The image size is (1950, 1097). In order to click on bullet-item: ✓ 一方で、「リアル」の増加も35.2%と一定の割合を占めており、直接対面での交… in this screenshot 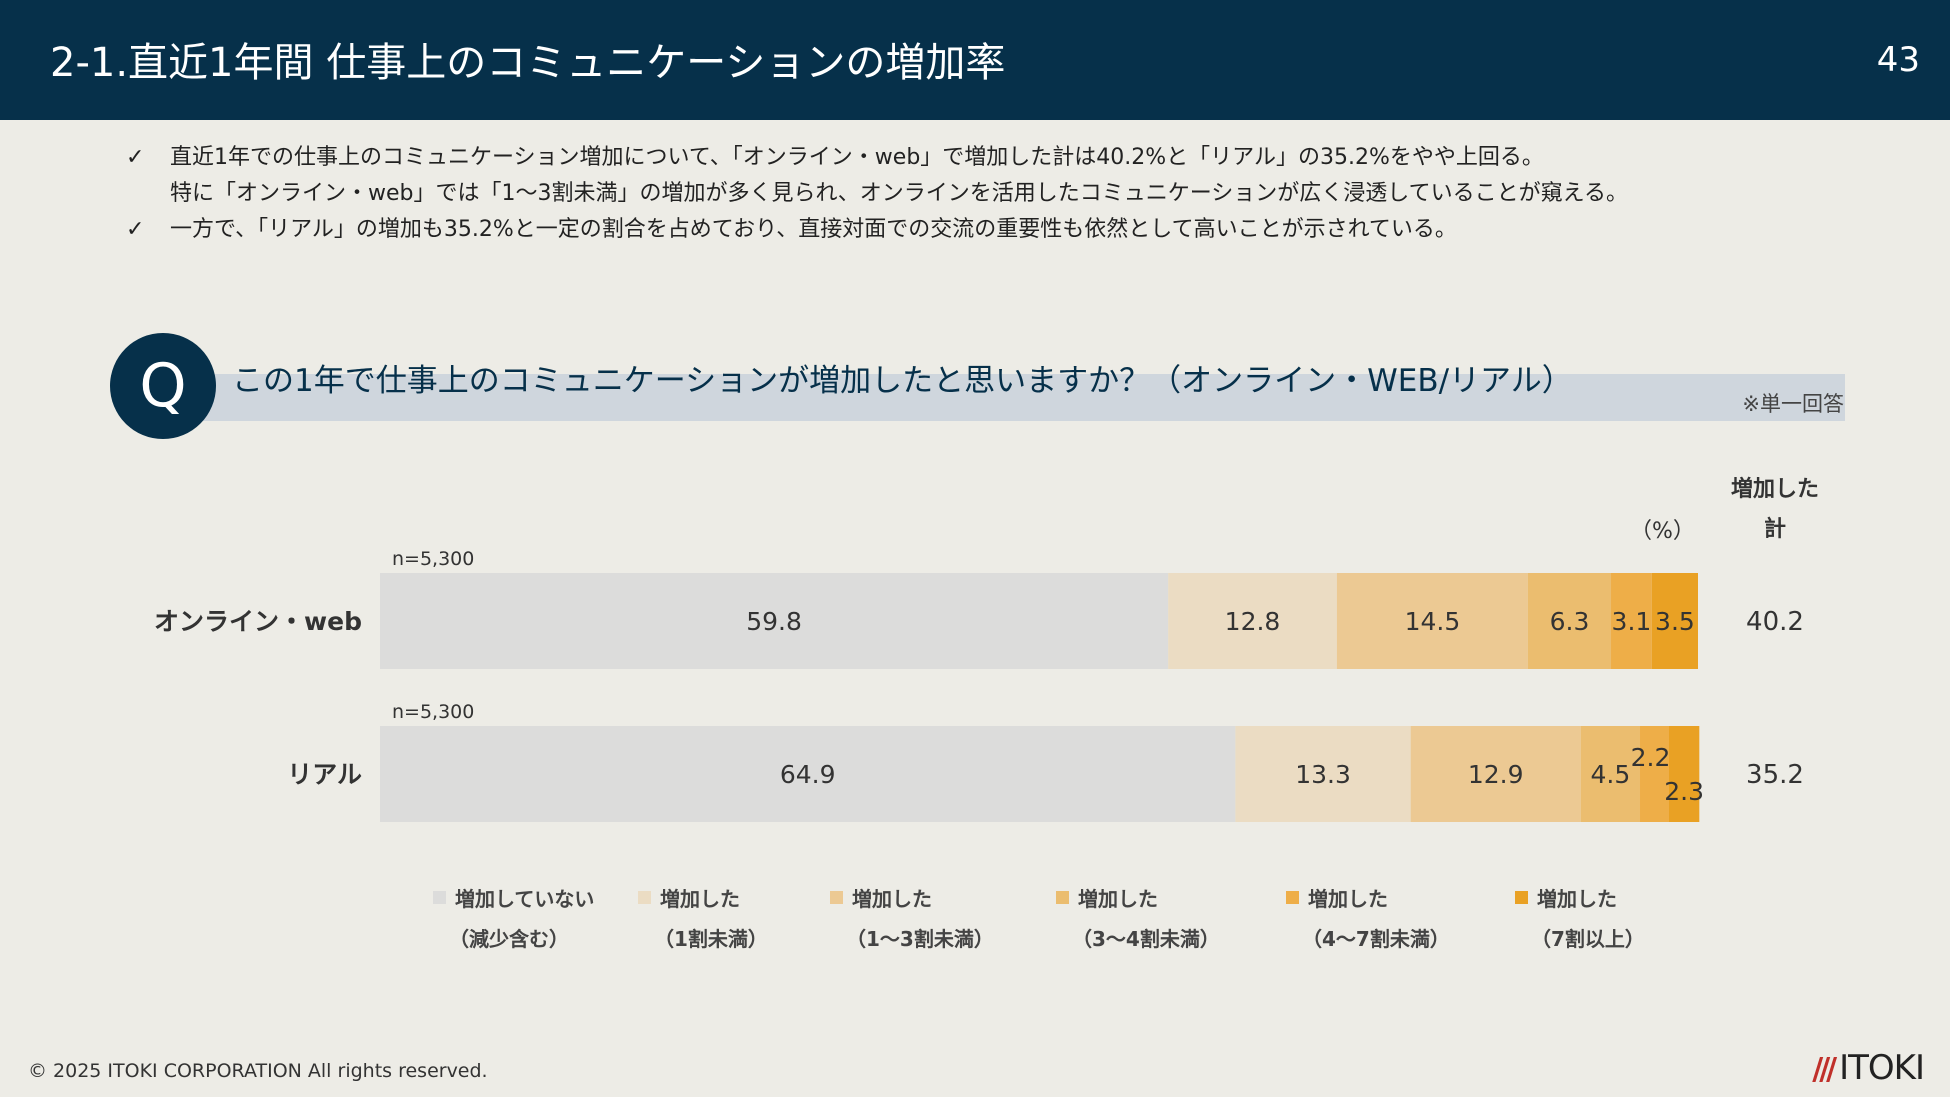, I will do `click(1006, 230)`.